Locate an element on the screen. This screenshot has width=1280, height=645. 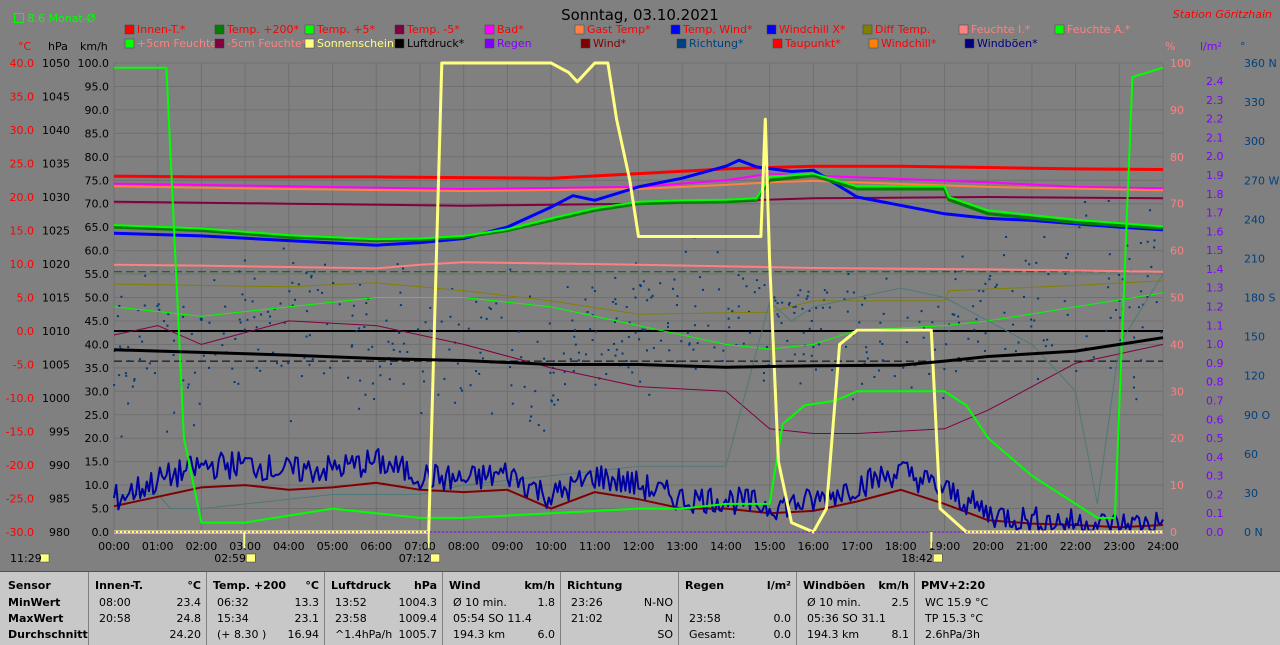
legend-label: Sonnenschein* is located at coordinates (358, 43).